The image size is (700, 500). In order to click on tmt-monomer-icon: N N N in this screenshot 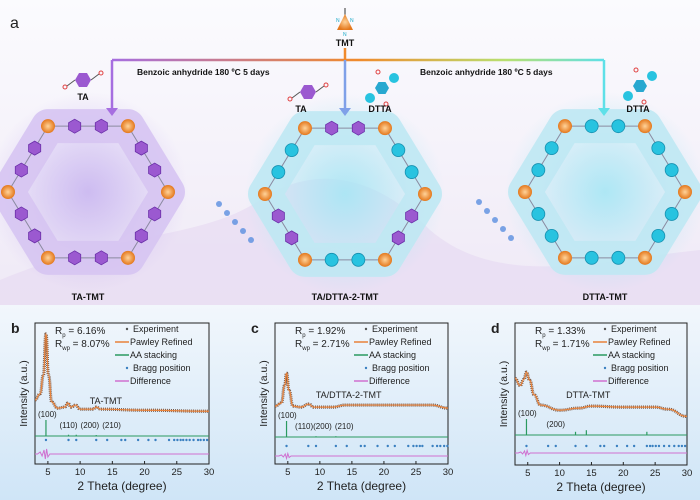, I will do `click(345, 23)`.